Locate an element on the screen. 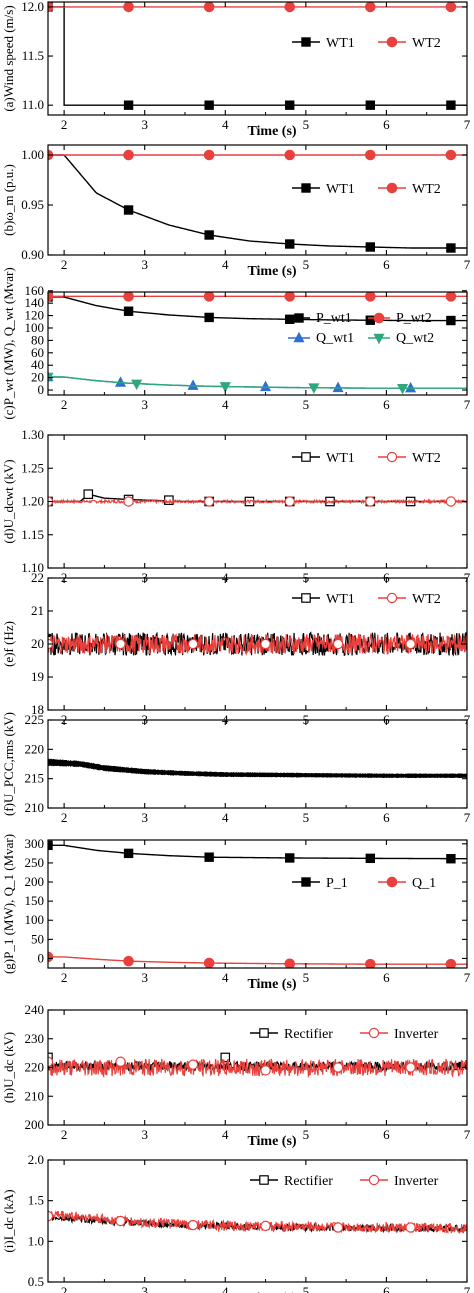 This screenshot has height=1293, width=474. plot-area-c is located at coordinates (257, 343).